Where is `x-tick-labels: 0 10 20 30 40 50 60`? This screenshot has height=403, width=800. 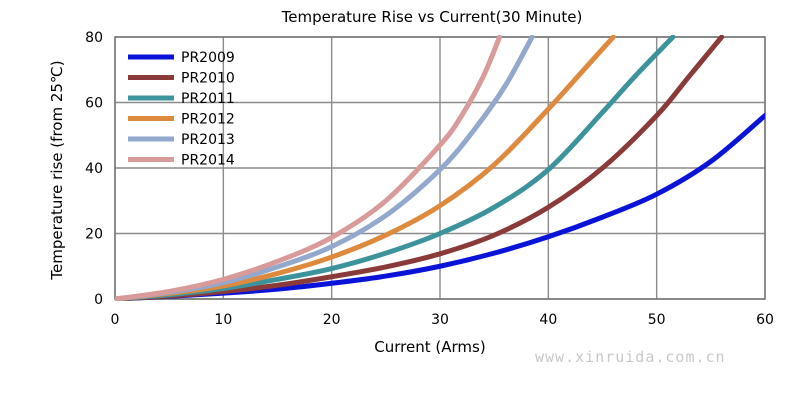 x-tick-labels: 0 10 20 30 40 50 60 is located at coordinates (442, 320).